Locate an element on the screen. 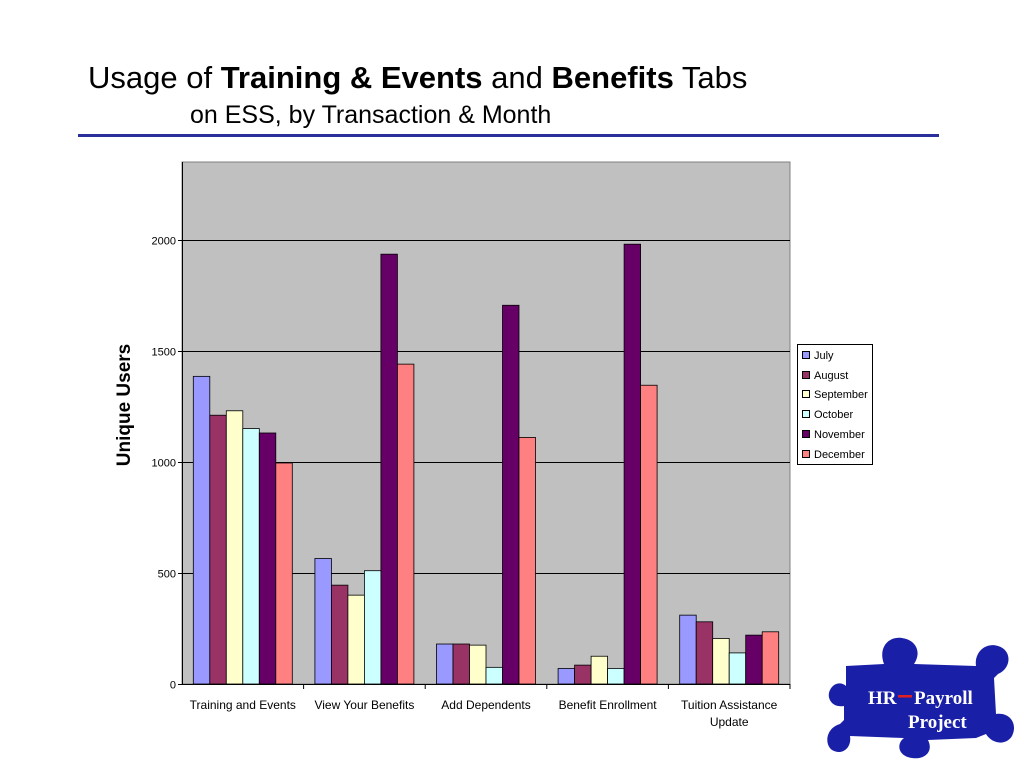  bar-tuition-assistance-update-november is located at coordinates (754, 659).